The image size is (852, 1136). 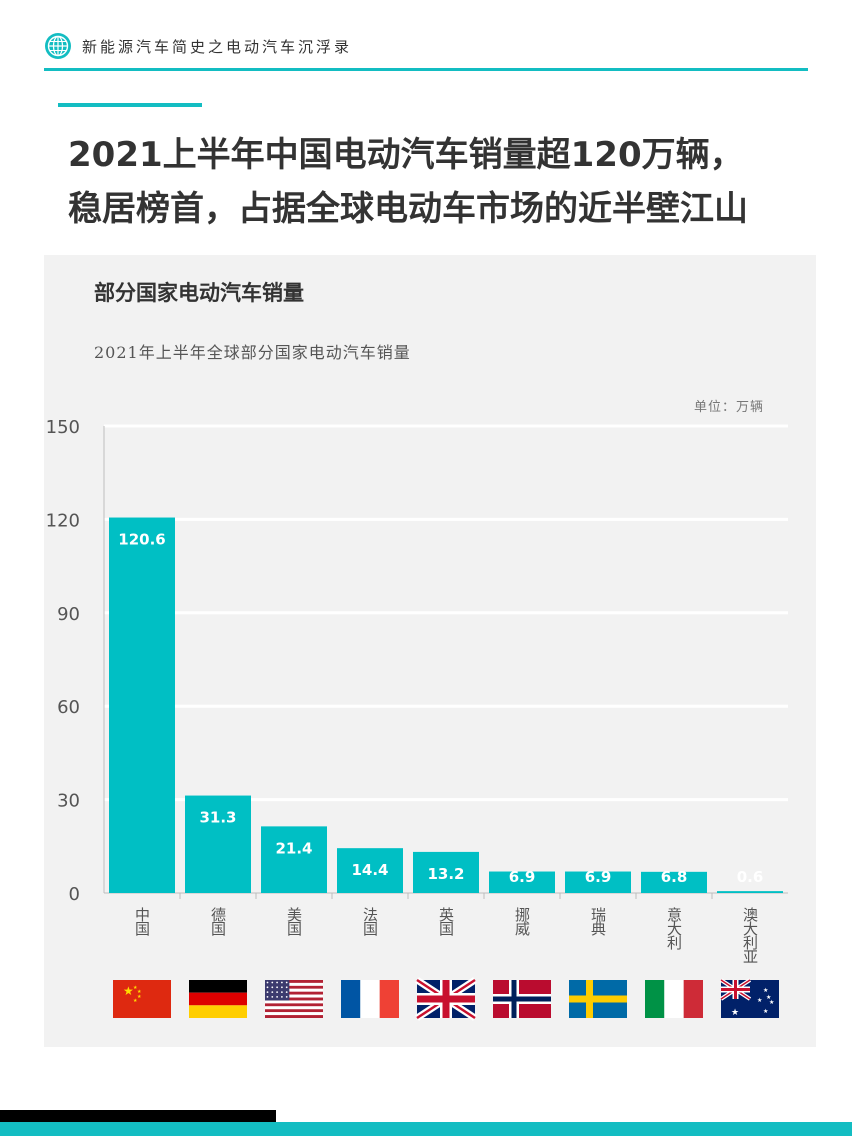 What do you see at coordinates (68, 614) in the screenshot?
I see `y-tick-label: 90` at bounding box center [68, 614].